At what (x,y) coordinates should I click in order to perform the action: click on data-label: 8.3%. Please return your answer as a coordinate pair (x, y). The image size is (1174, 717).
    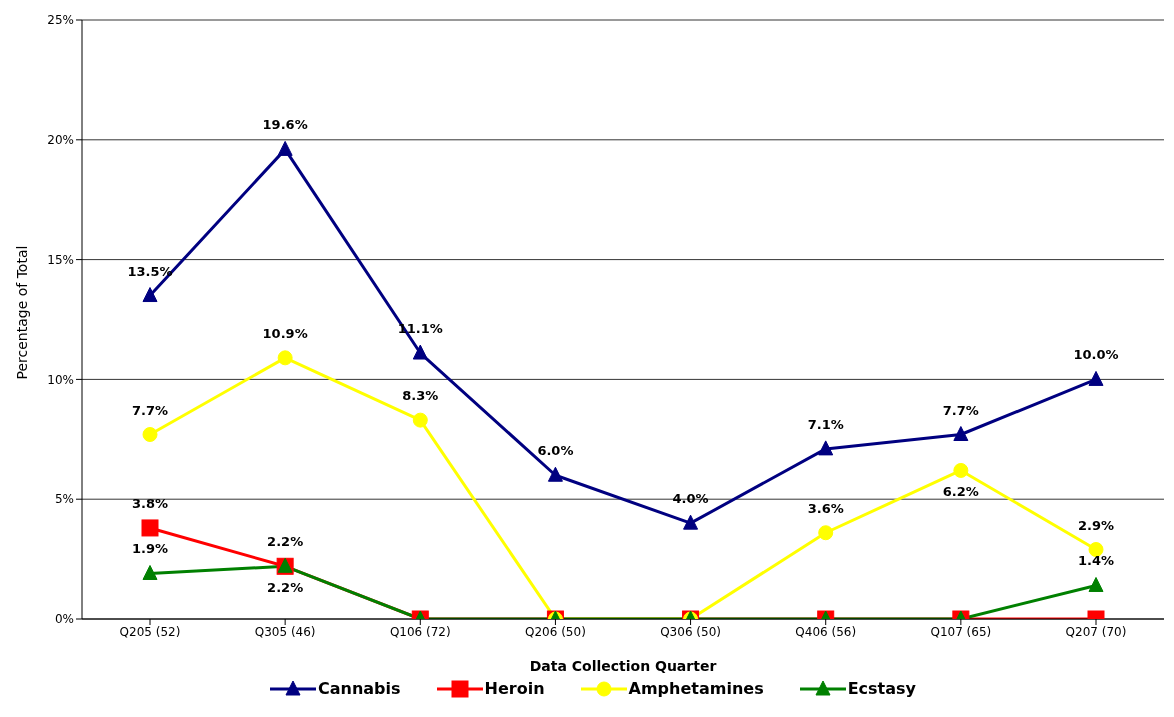
    Looking at the image, I should click on (420, 396).